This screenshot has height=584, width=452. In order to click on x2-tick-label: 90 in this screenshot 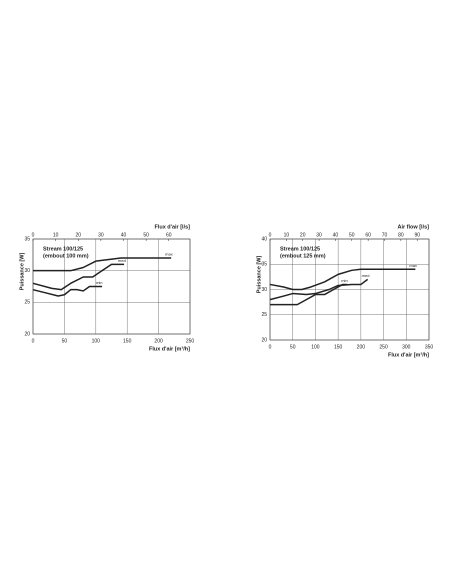, I will do `click(417, 235)`.